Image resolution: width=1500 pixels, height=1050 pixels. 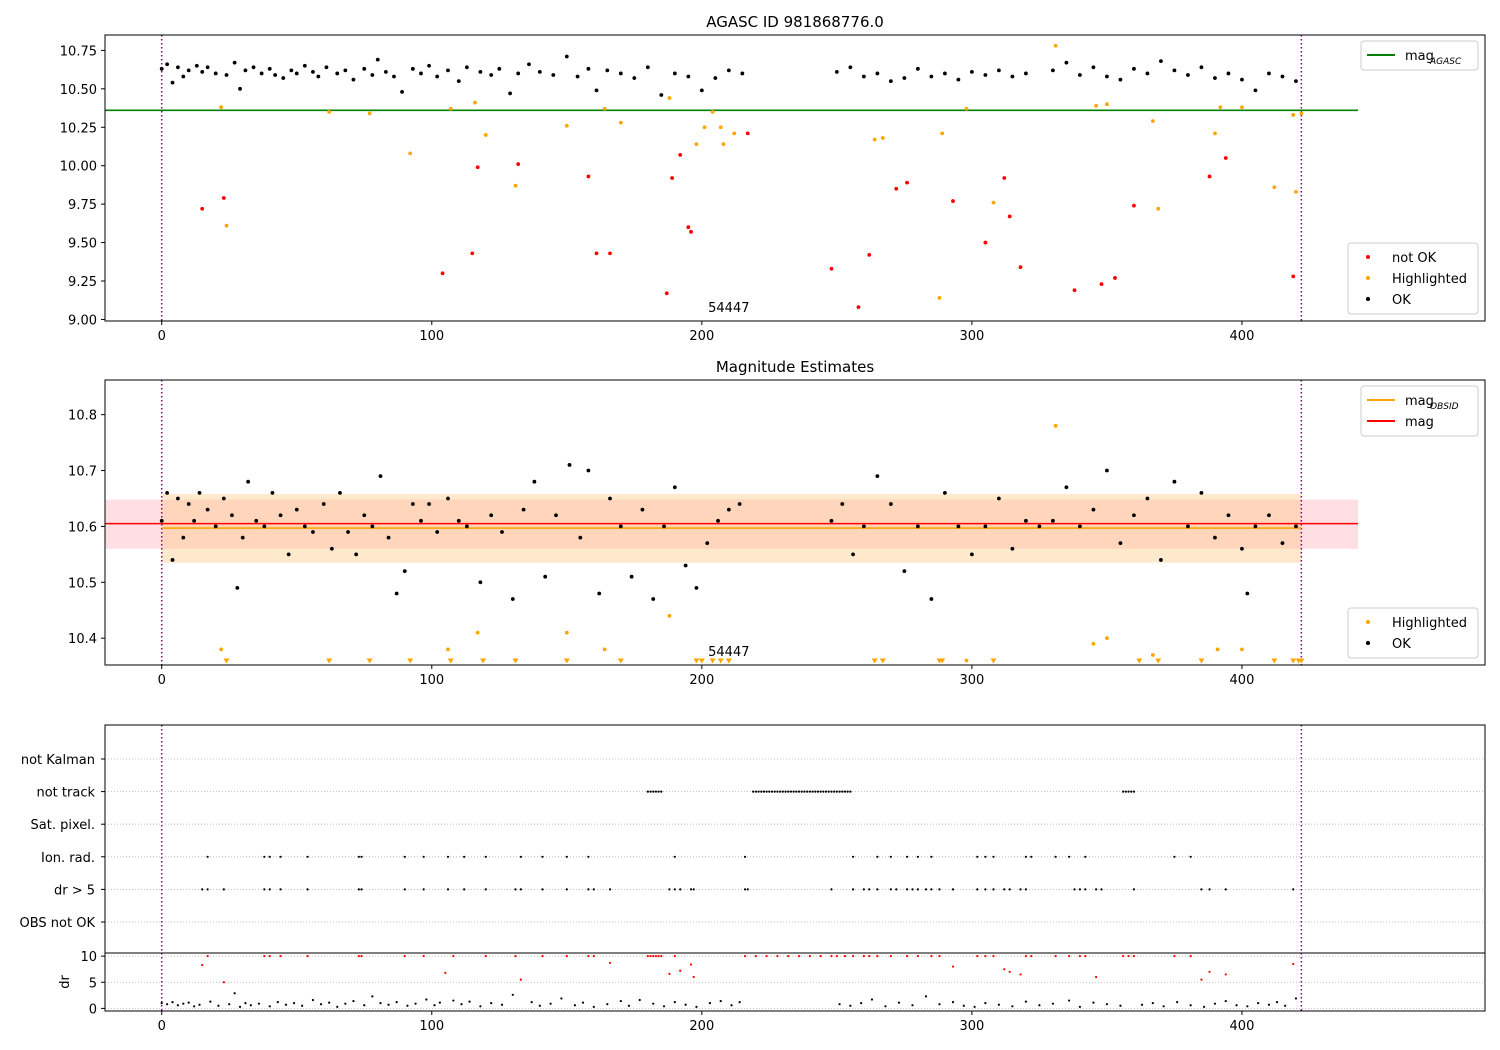 I want to click on flag-category-label: dr > 5, so click(x=74, y=890).